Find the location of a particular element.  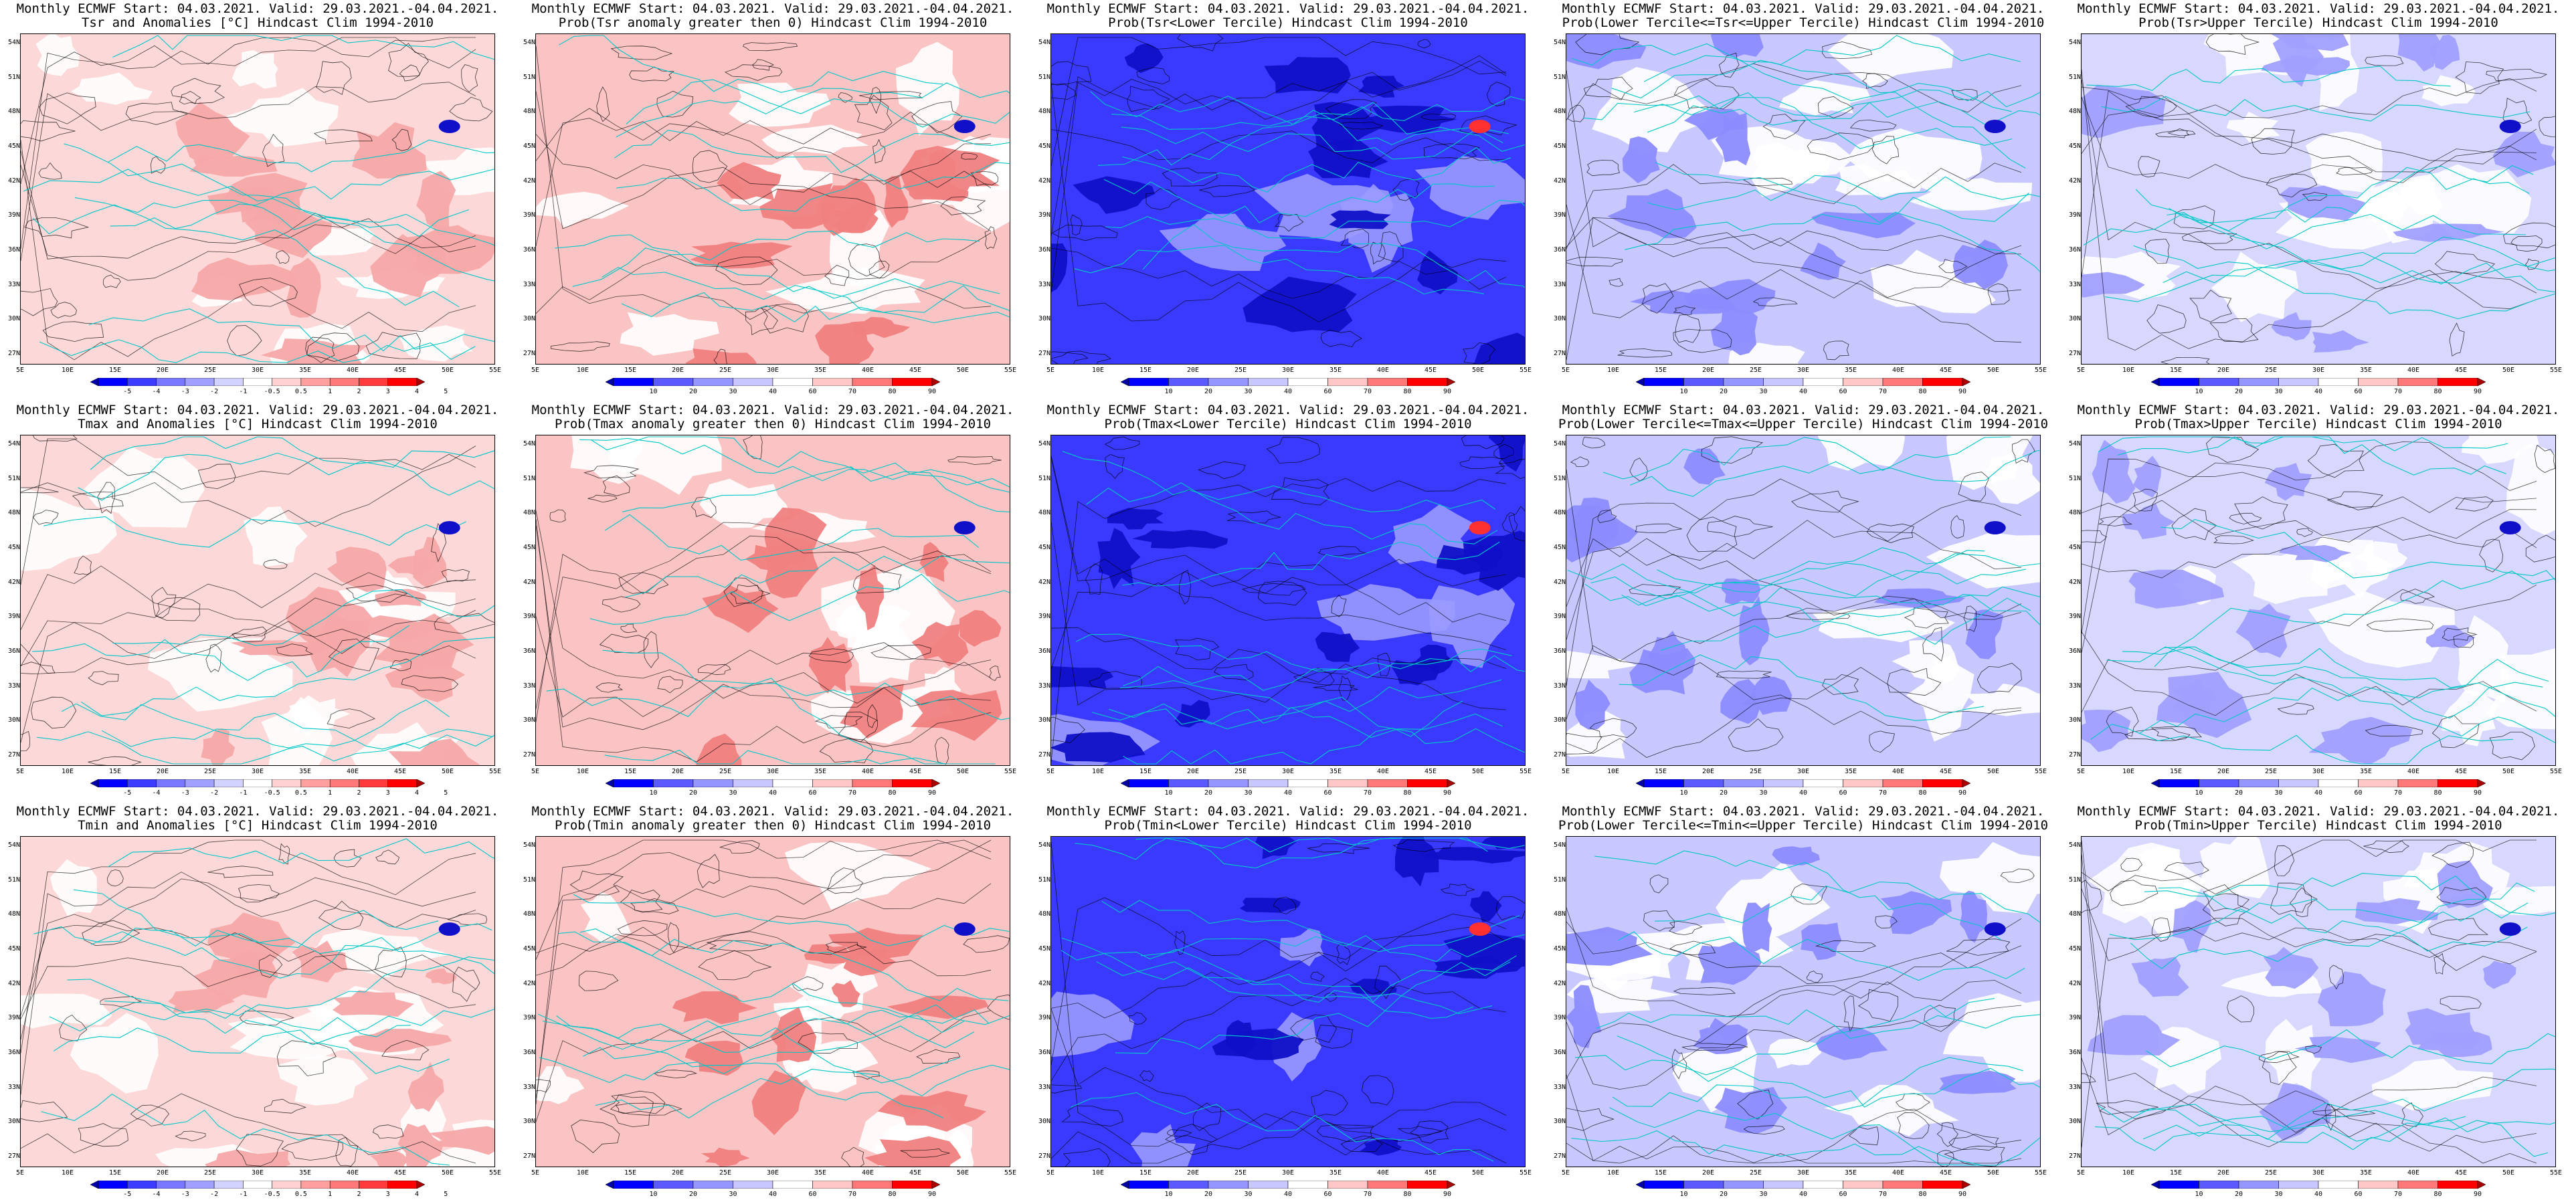

colorbar-label: 30 is located at coordinates (1764, 391).